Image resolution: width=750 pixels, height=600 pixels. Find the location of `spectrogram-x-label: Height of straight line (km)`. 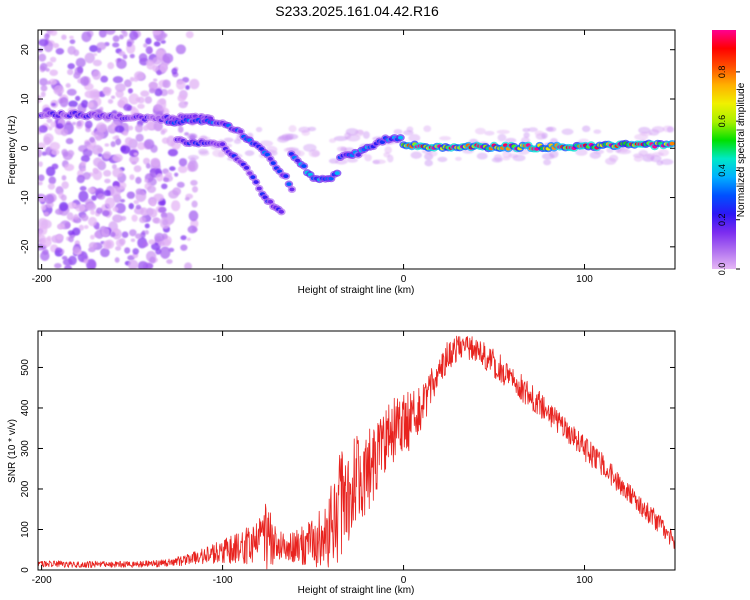

spectrogram-x-label: Height of straight line (km) is located at coordinates (356, 290).